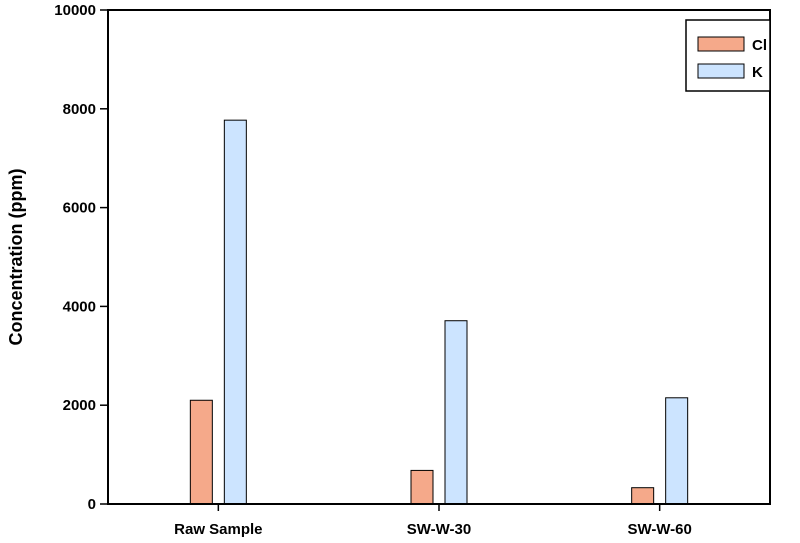  I want to click on y-tick-label: 6000, so click(79, 208).